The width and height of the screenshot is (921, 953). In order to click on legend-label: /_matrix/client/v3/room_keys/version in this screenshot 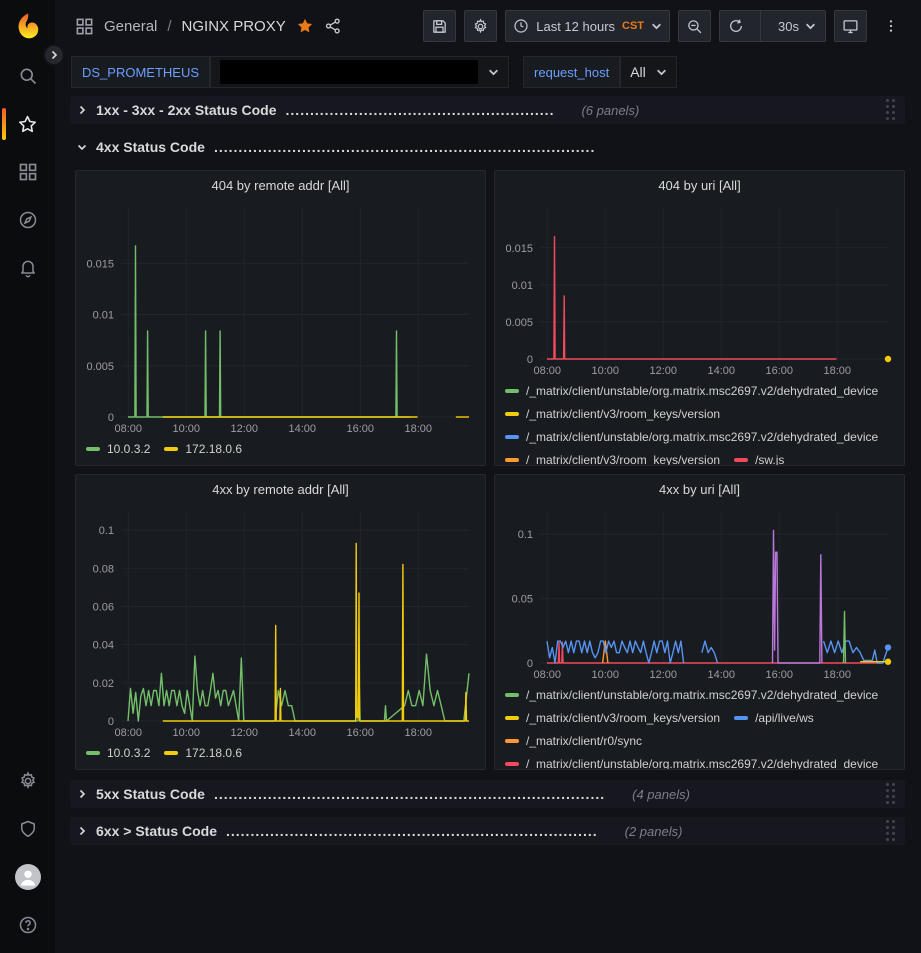, I will do `click(623, 414)`.